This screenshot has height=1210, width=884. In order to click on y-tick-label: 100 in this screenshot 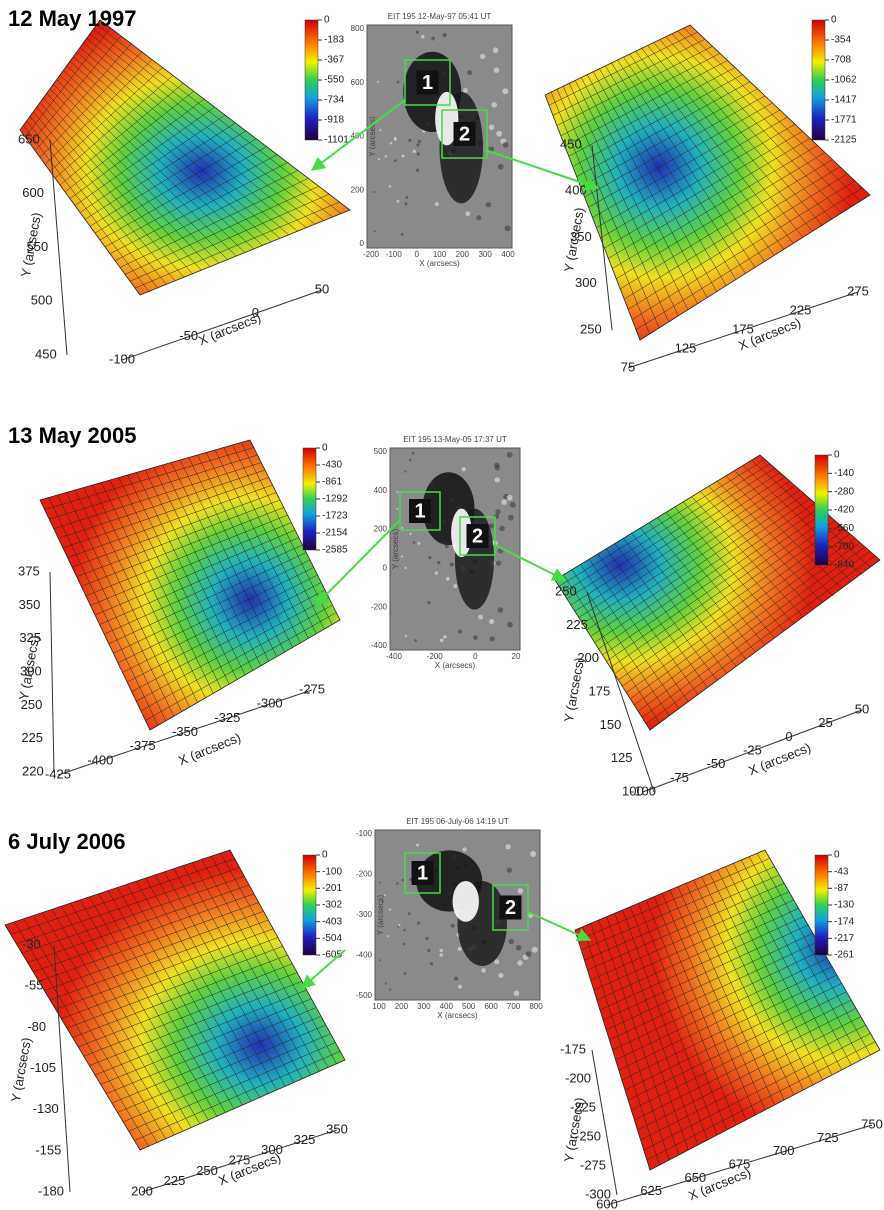, I will do `click(633, 790)`.